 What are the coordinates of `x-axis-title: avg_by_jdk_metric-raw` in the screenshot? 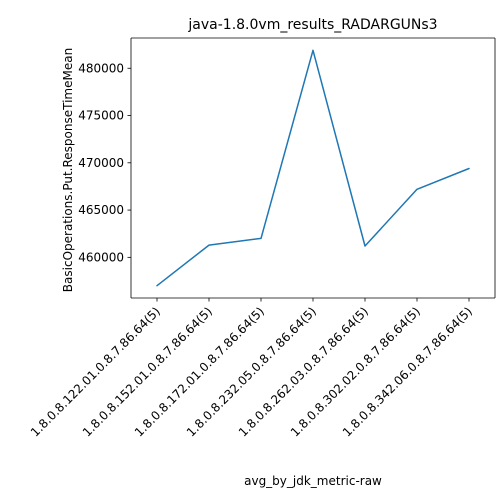 It's located at (313, 481).